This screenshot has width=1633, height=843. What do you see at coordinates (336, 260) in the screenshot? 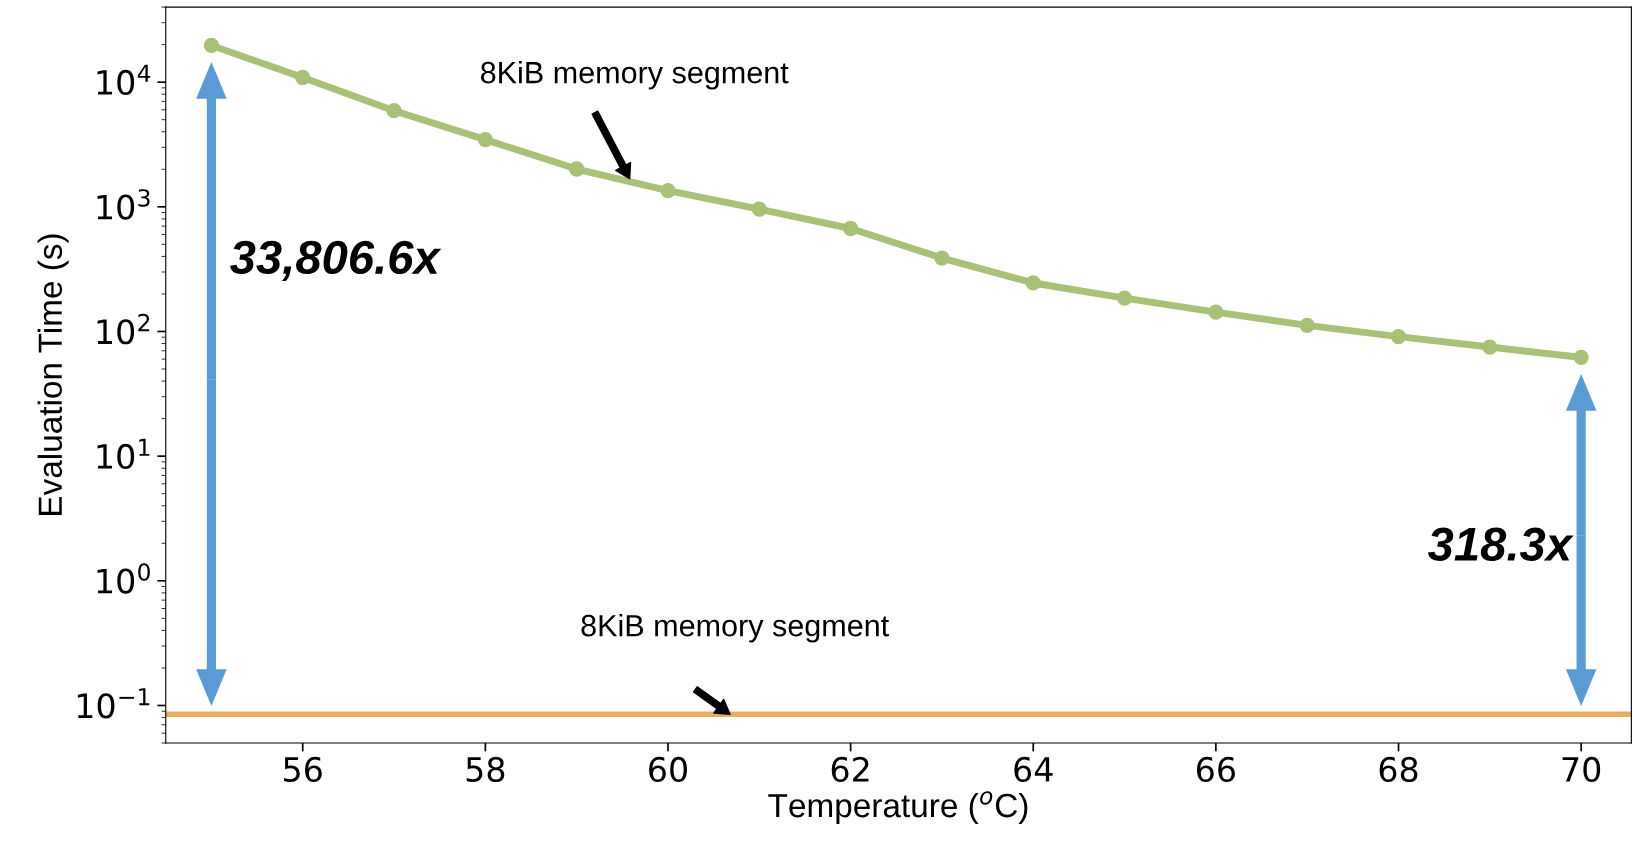
I see `annotation: 33,806.6x` at bounding box center [336, 260].